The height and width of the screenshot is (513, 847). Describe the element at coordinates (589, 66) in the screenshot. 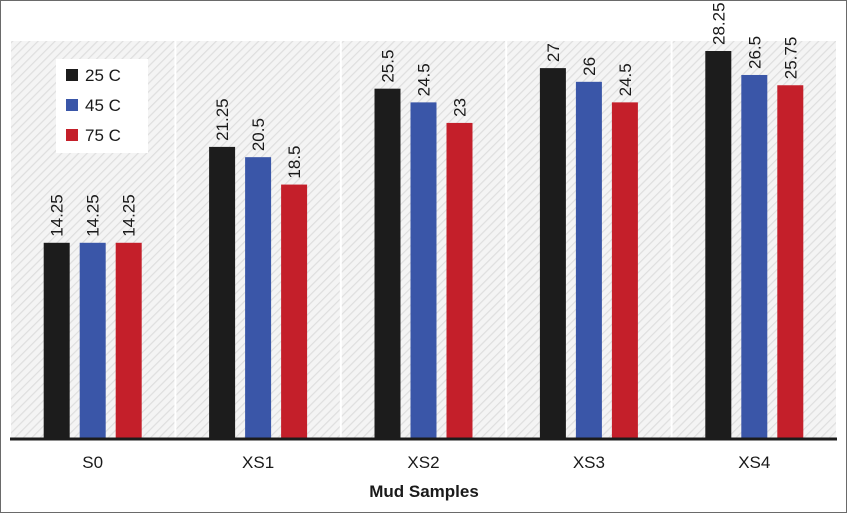

I see `data-label: 26` at that location.